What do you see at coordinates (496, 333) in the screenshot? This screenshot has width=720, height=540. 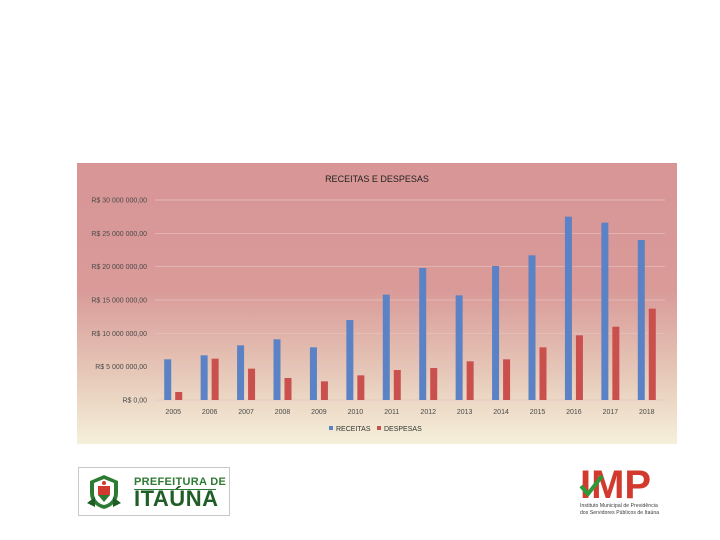 I see `bar-receitas-2014` at bounding box center [496, 333].